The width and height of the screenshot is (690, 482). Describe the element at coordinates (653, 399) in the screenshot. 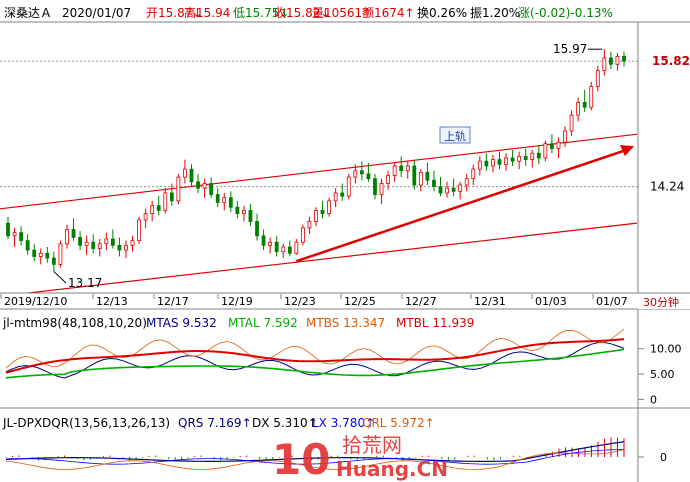

I see `mtm-axis-label: 0` at that location.